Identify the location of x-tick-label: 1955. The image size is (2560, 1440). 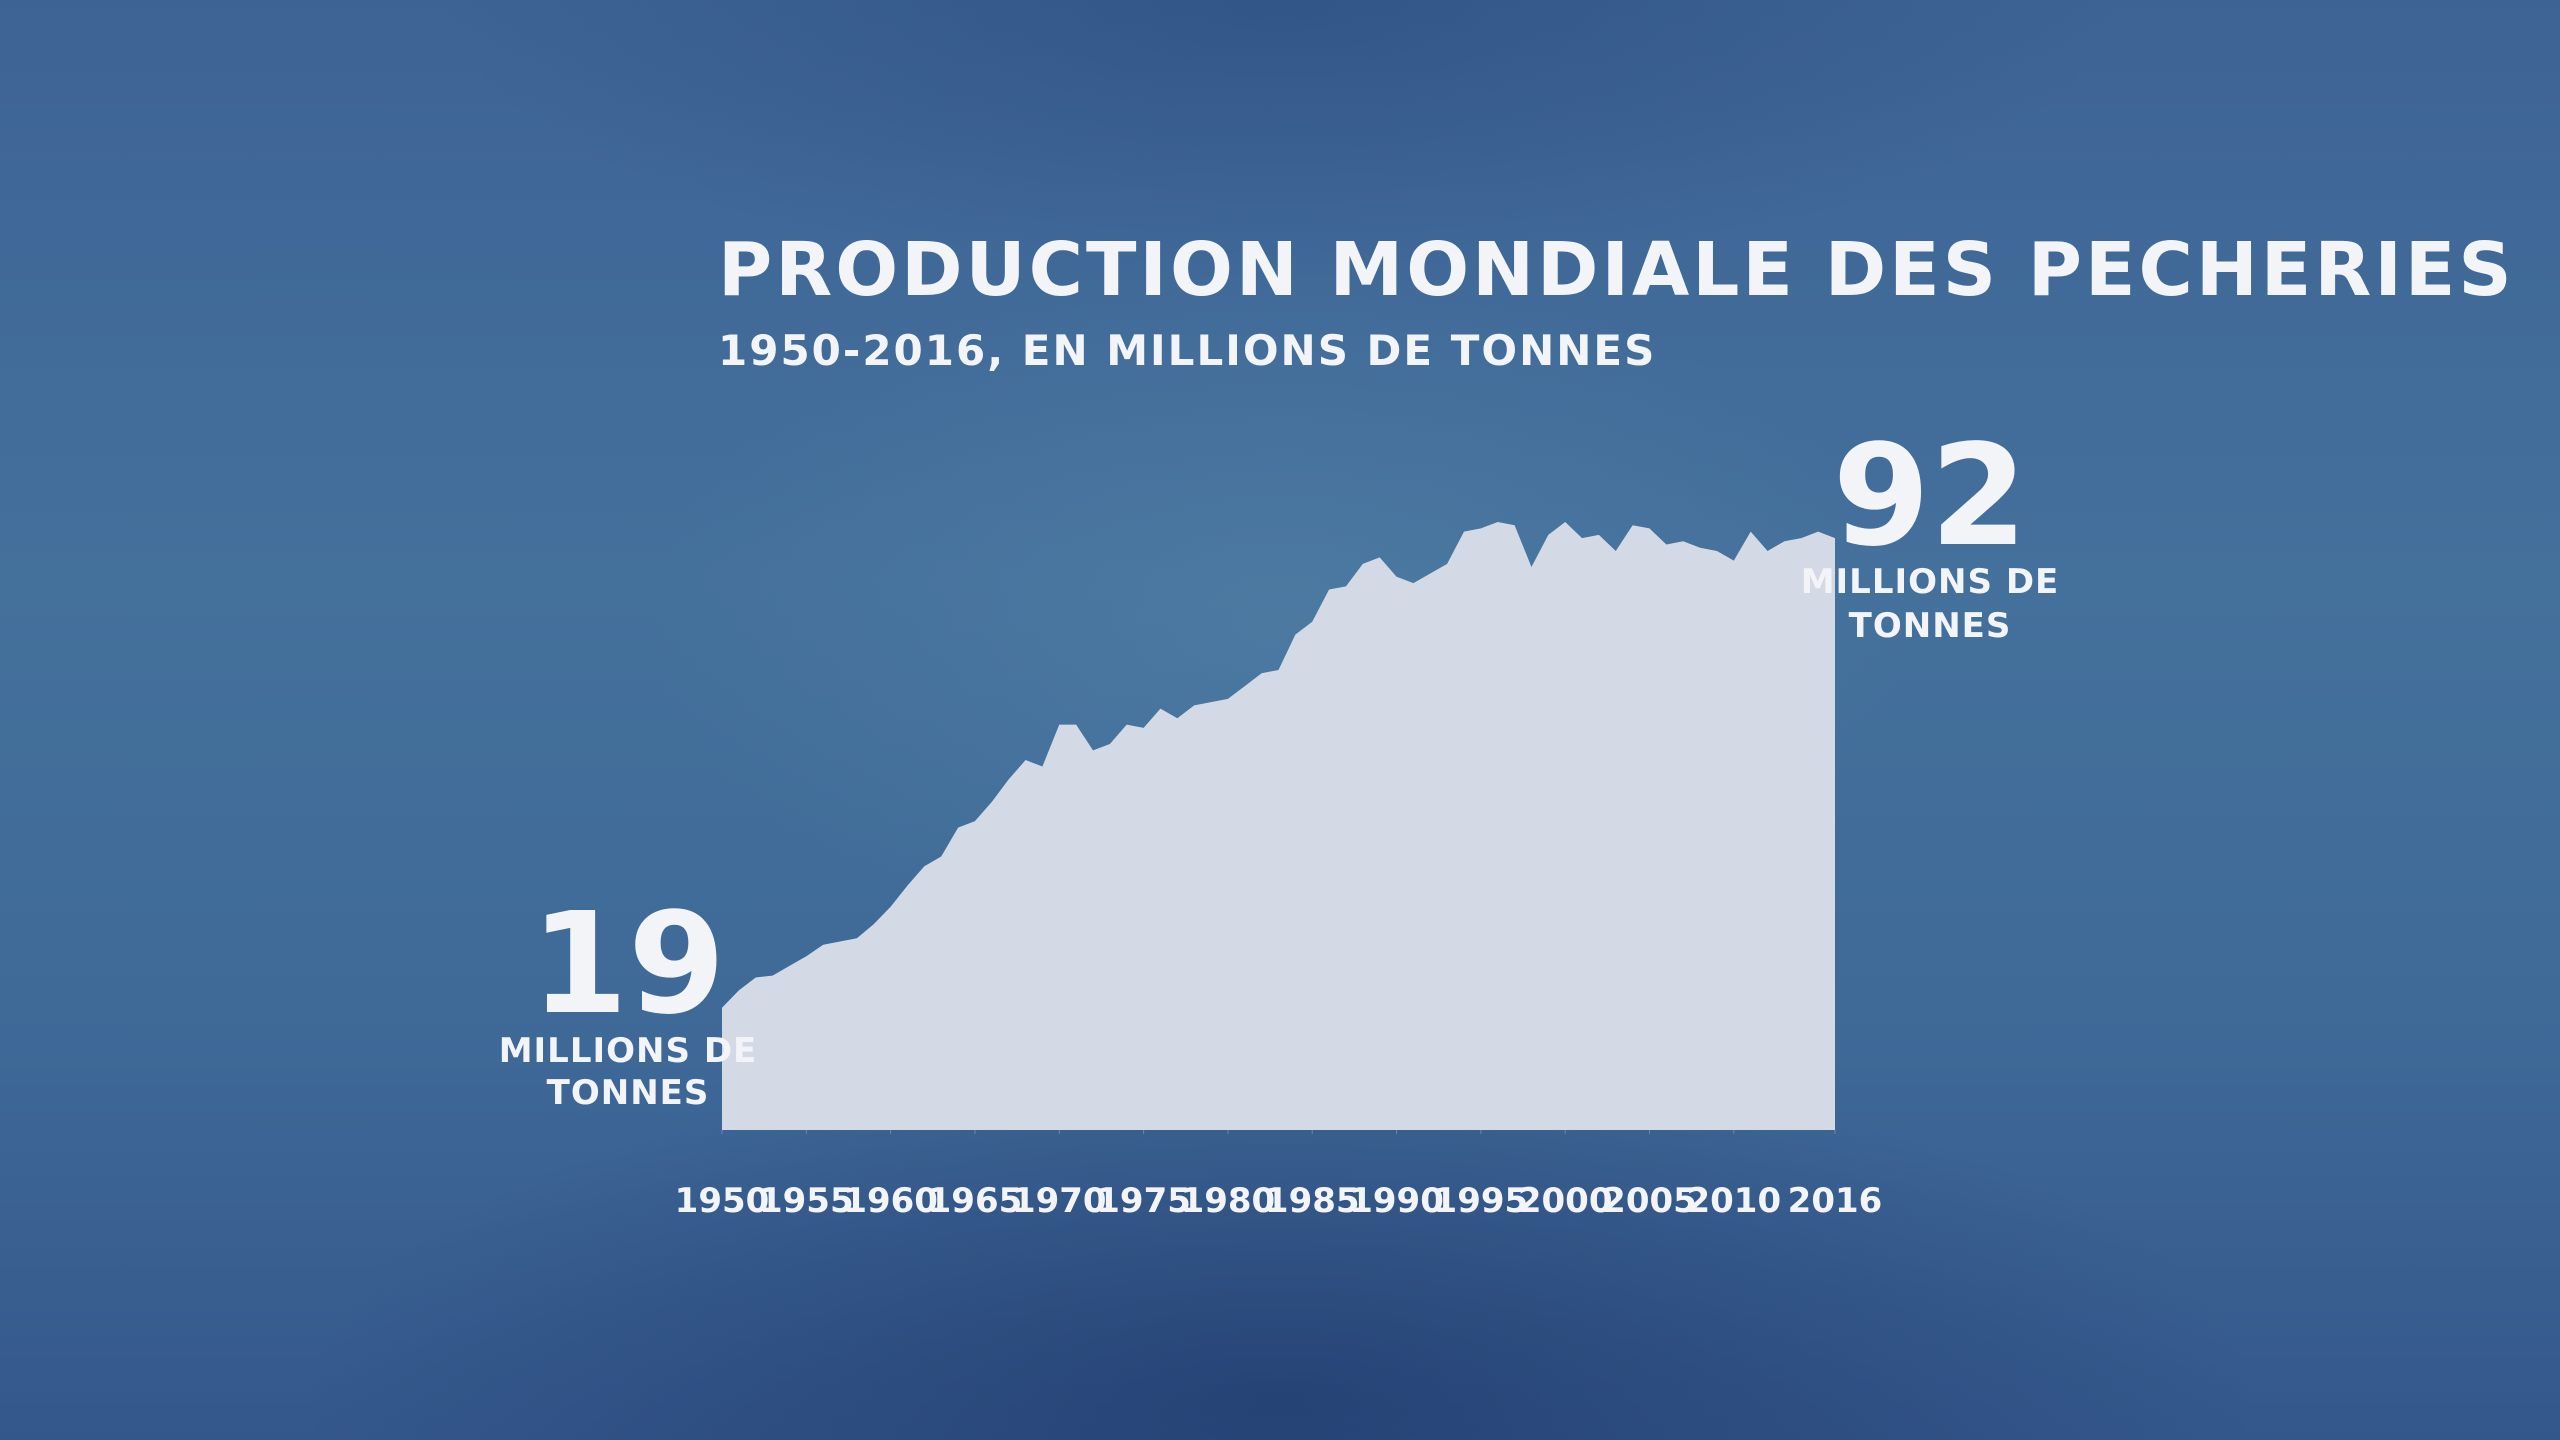
(806, 1201).